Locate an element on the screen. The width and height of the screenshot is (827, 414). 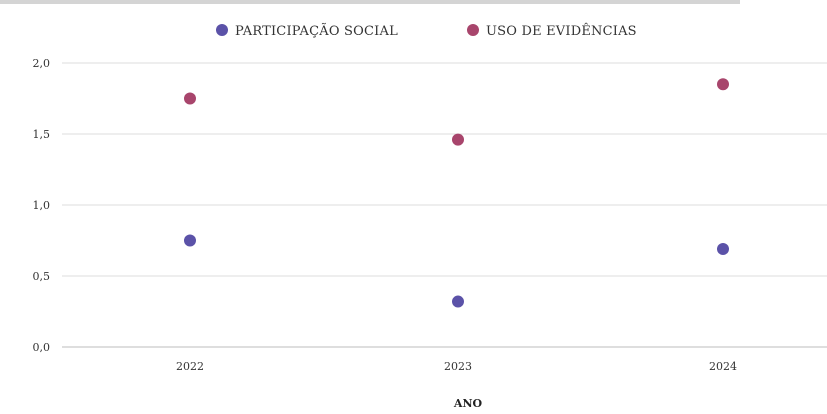
y-axis: 0,0 0,5 1,0 1,5 2,0 is located at coordinates (42, 205).